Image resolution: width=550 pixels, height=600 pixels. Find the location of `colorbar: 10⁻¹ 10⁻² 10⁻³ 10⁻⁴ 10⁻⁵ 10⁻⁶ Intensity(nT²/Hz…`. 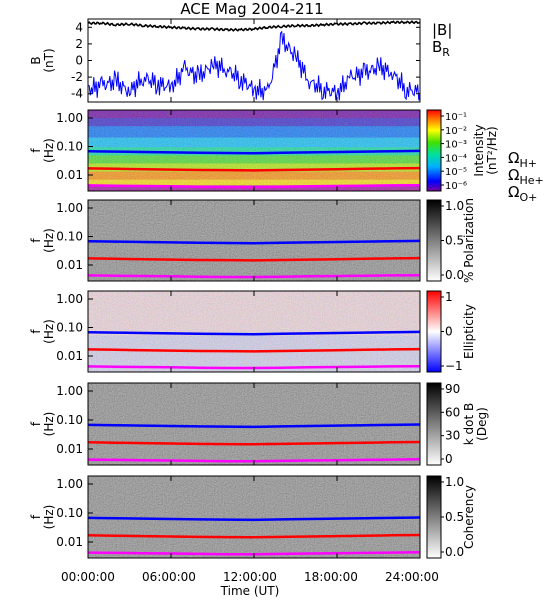

colorbar: 10⁻¹ 10⁻² 10⁻³ 10⁻⁴ 10⁻⁵ 10⁻⁶ Intensity(nT²/Hz… is located at coordinates (462, 150).